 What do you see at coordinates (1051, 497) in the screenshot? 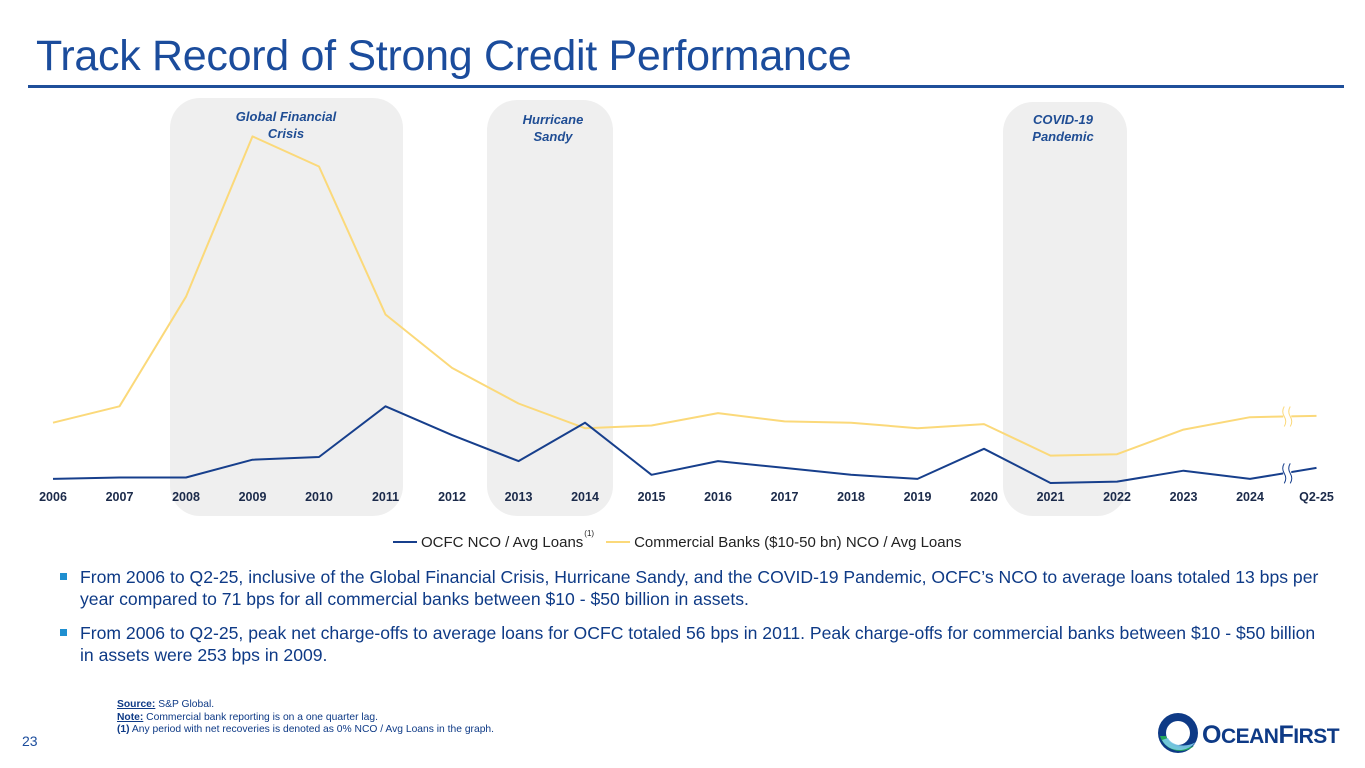
I see `x-tick-label: 2021` at bounding box center [1051, 497].